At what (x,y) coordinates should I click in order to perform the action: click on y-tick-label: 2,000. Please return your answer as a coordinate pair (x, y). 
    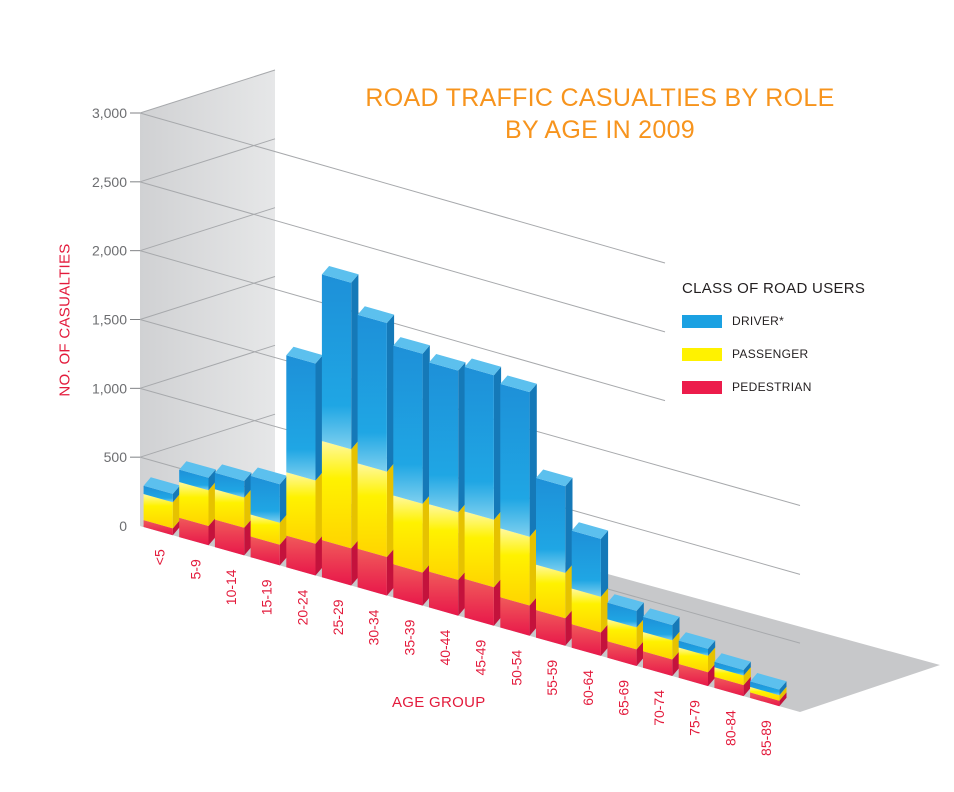
    Looking at the image, I should click on (109, 251).